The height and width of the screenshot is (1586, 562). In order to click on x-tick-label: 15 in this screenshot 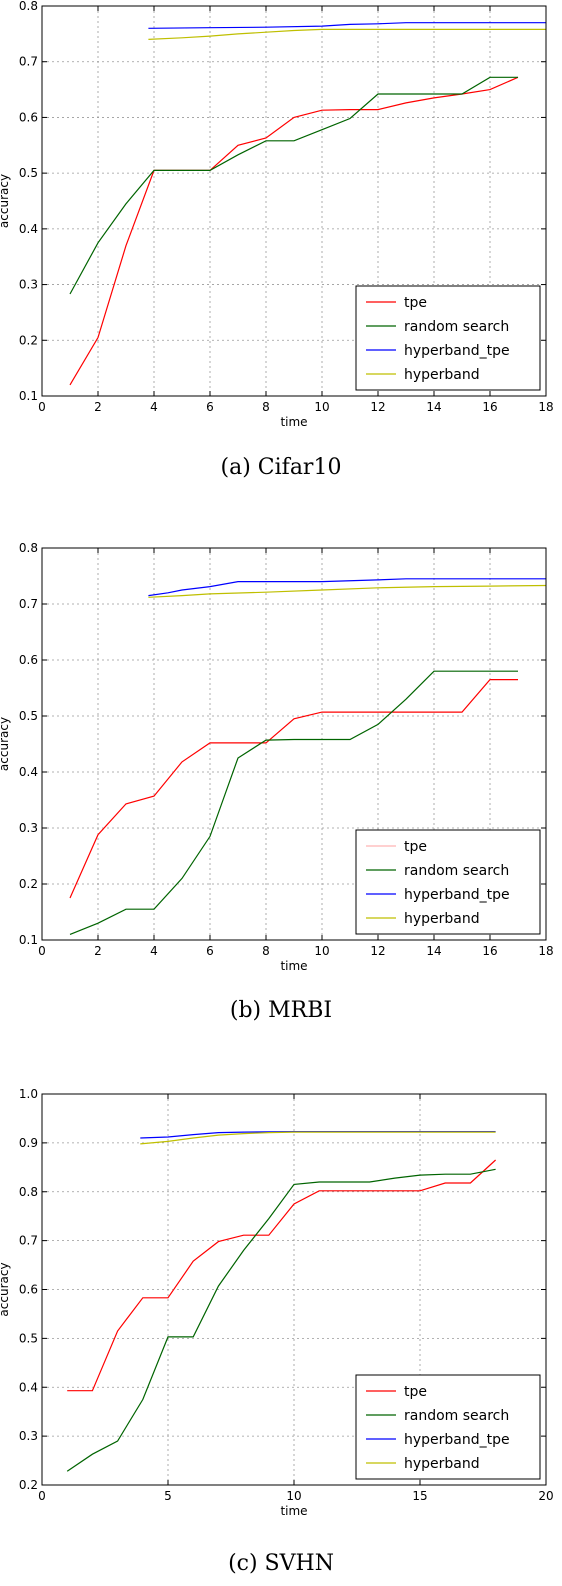, I will do `click(419, 1496)`.